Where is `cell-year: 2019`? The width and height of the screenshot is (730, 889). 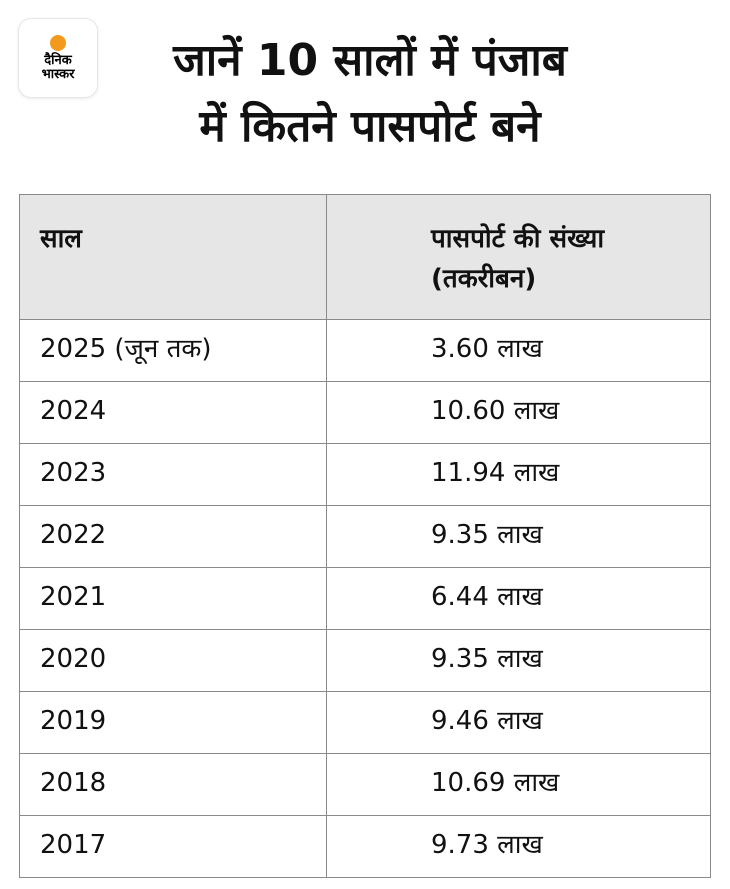 cell-year: 2019 is located at coordinates (173, 722).